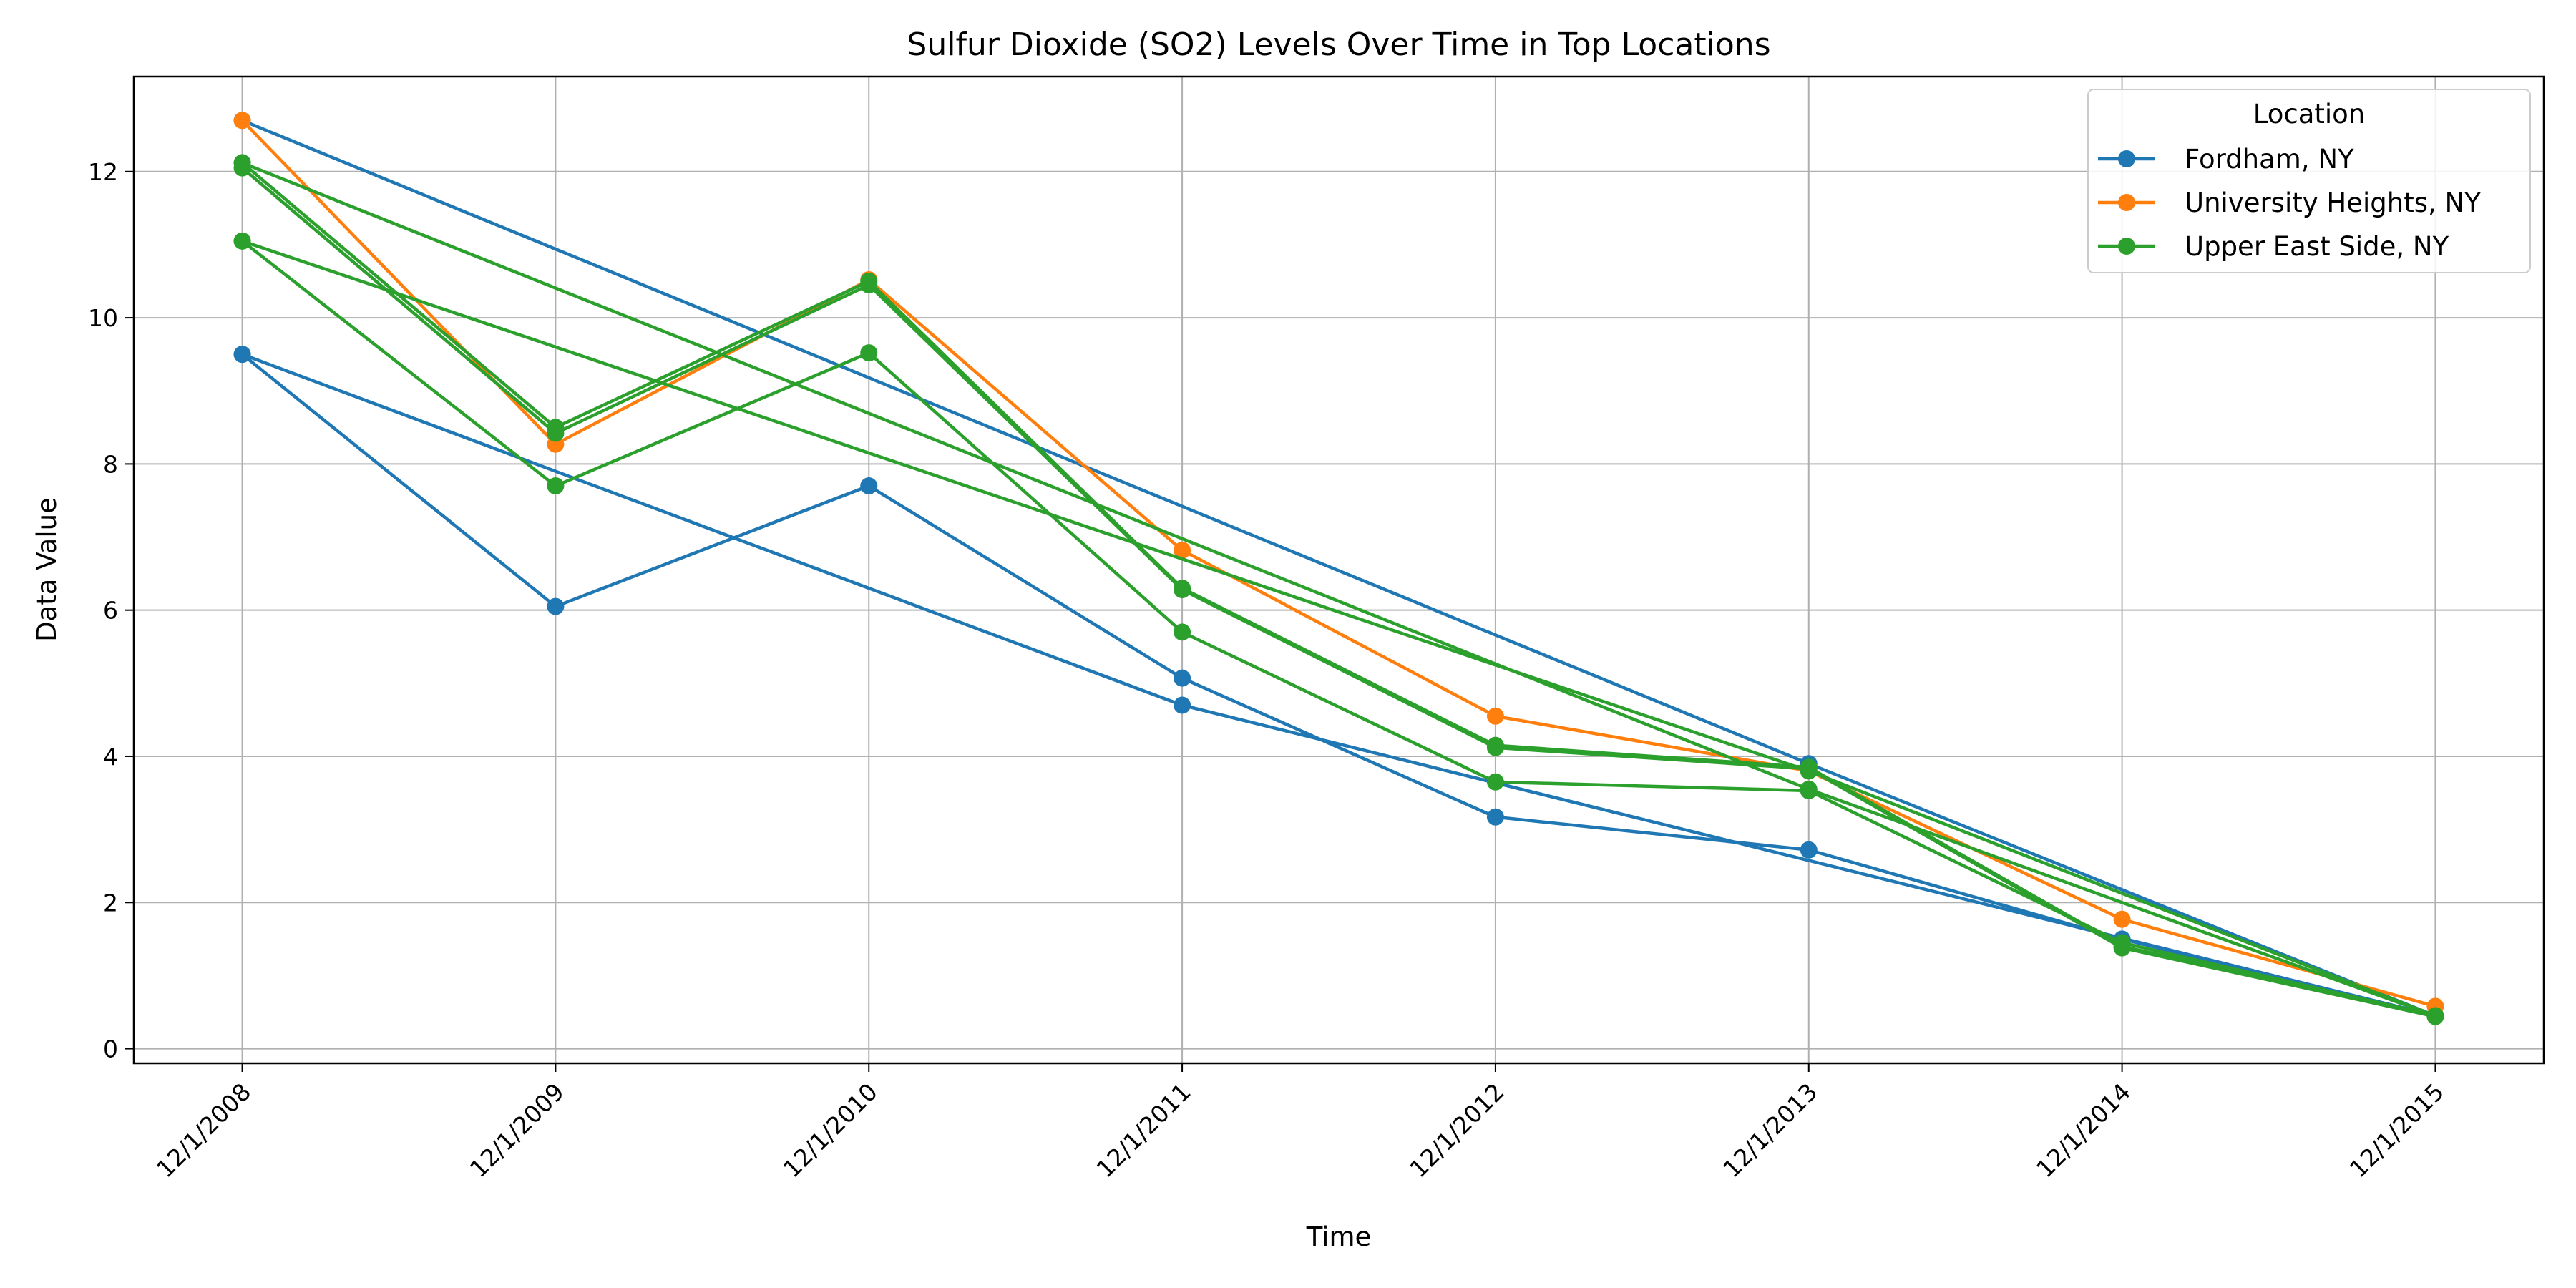 This screenshot has height=1288, width=2576. I want to click on legend-box, so click(2309, 181).